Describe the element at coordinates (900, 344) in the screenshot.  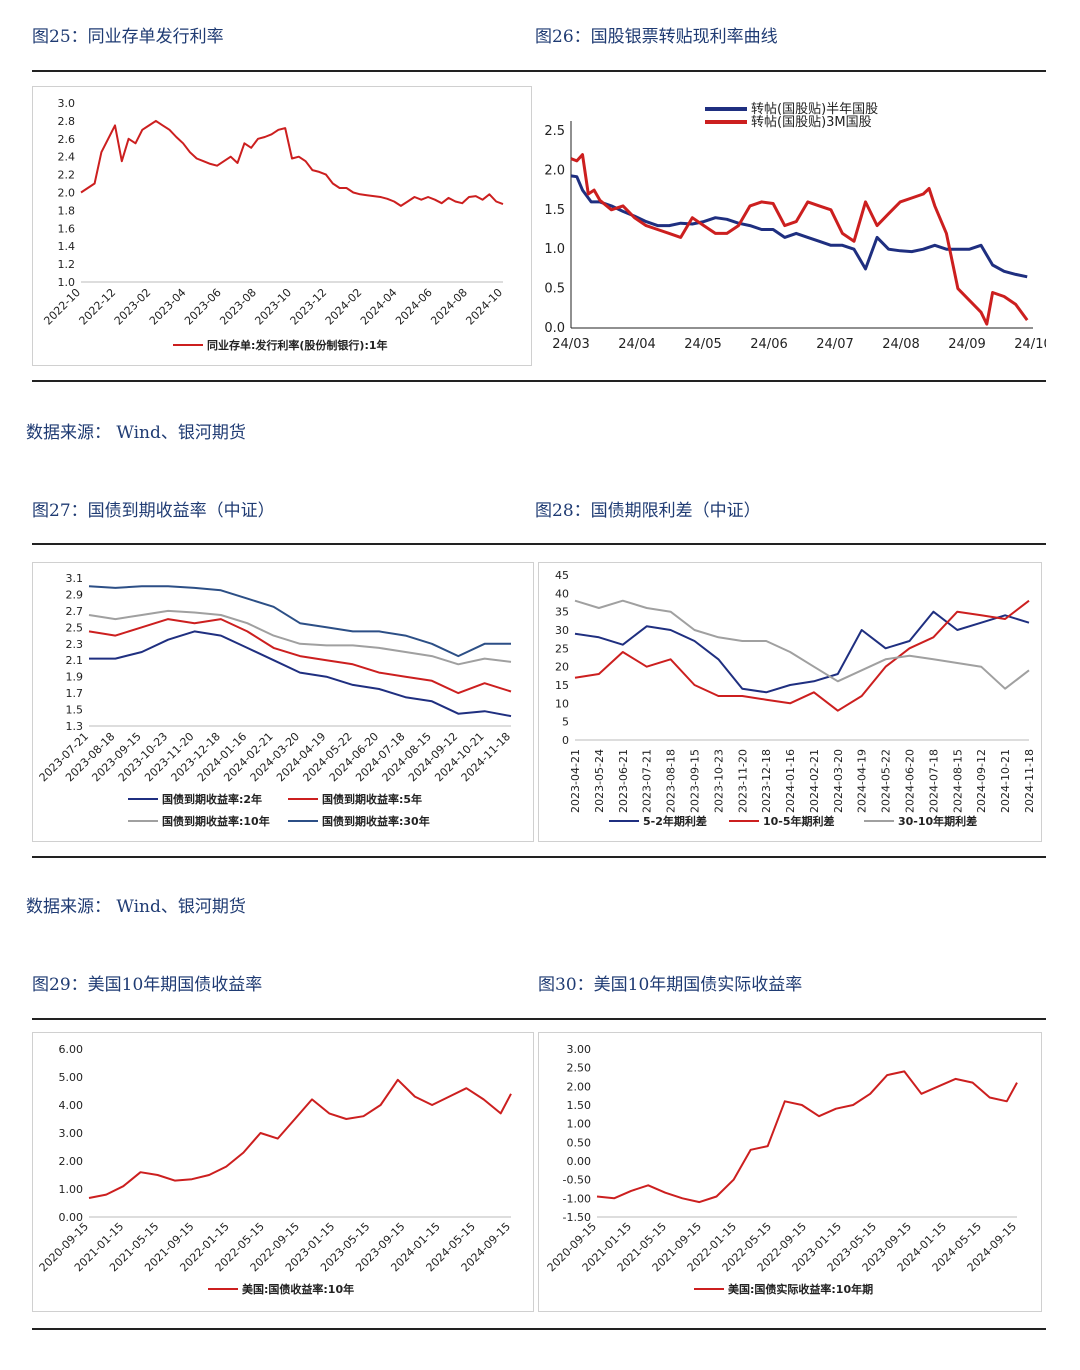
I see `x-tick-label: 24/08` at that location.